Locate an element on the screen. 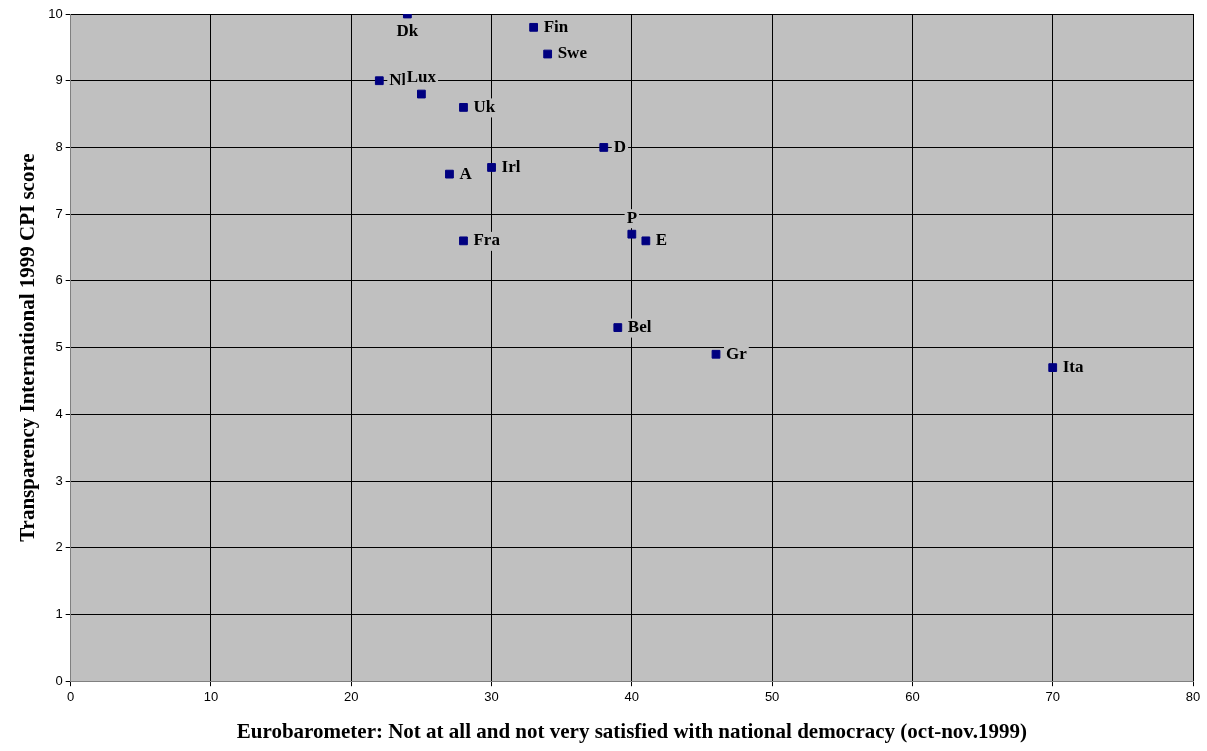  x-tick-label: 30 is located at coordinates (491, 696).